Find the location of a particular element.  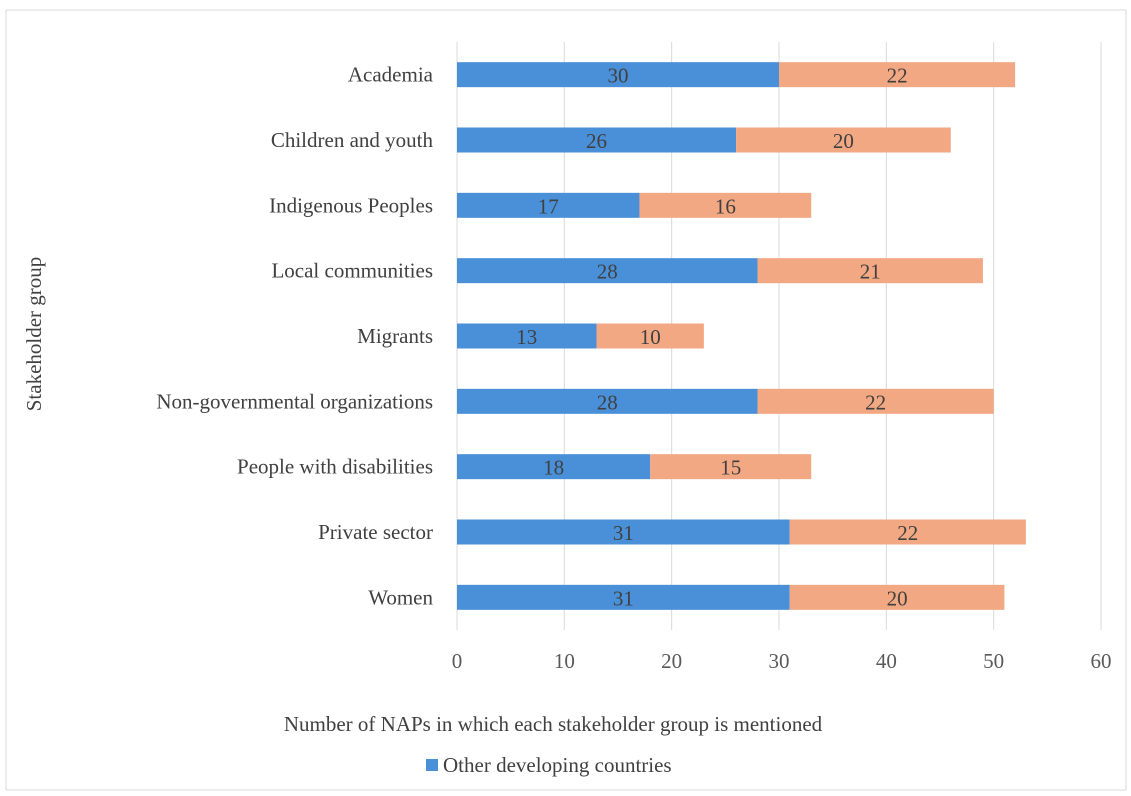

bar-data-label: 16 is located at coordinates (725, 206).